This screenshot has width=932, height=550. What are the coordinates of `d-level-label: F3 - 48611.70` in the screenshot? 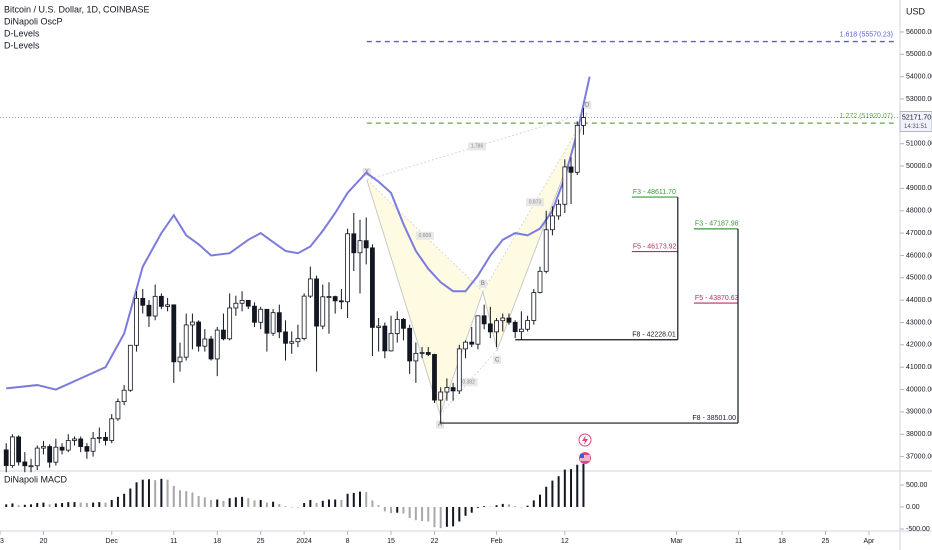 It's located at (654, 192).